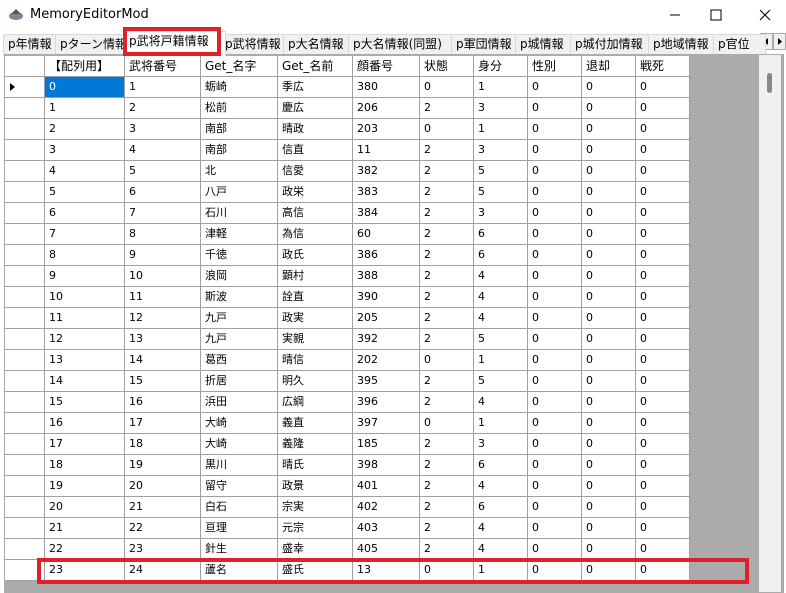  Describe the element at coordinates (501, 66) in the screenshot. I see `column-header: 身分` at that location.